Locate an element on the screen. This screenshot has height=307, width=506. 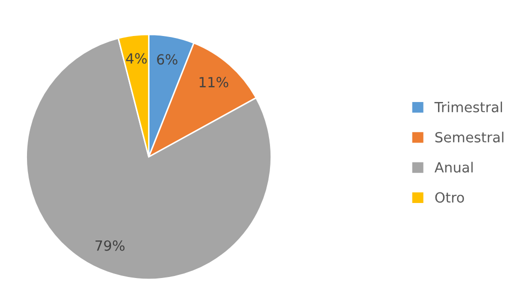
data-label: 6% is located at coordinates (167, 59).